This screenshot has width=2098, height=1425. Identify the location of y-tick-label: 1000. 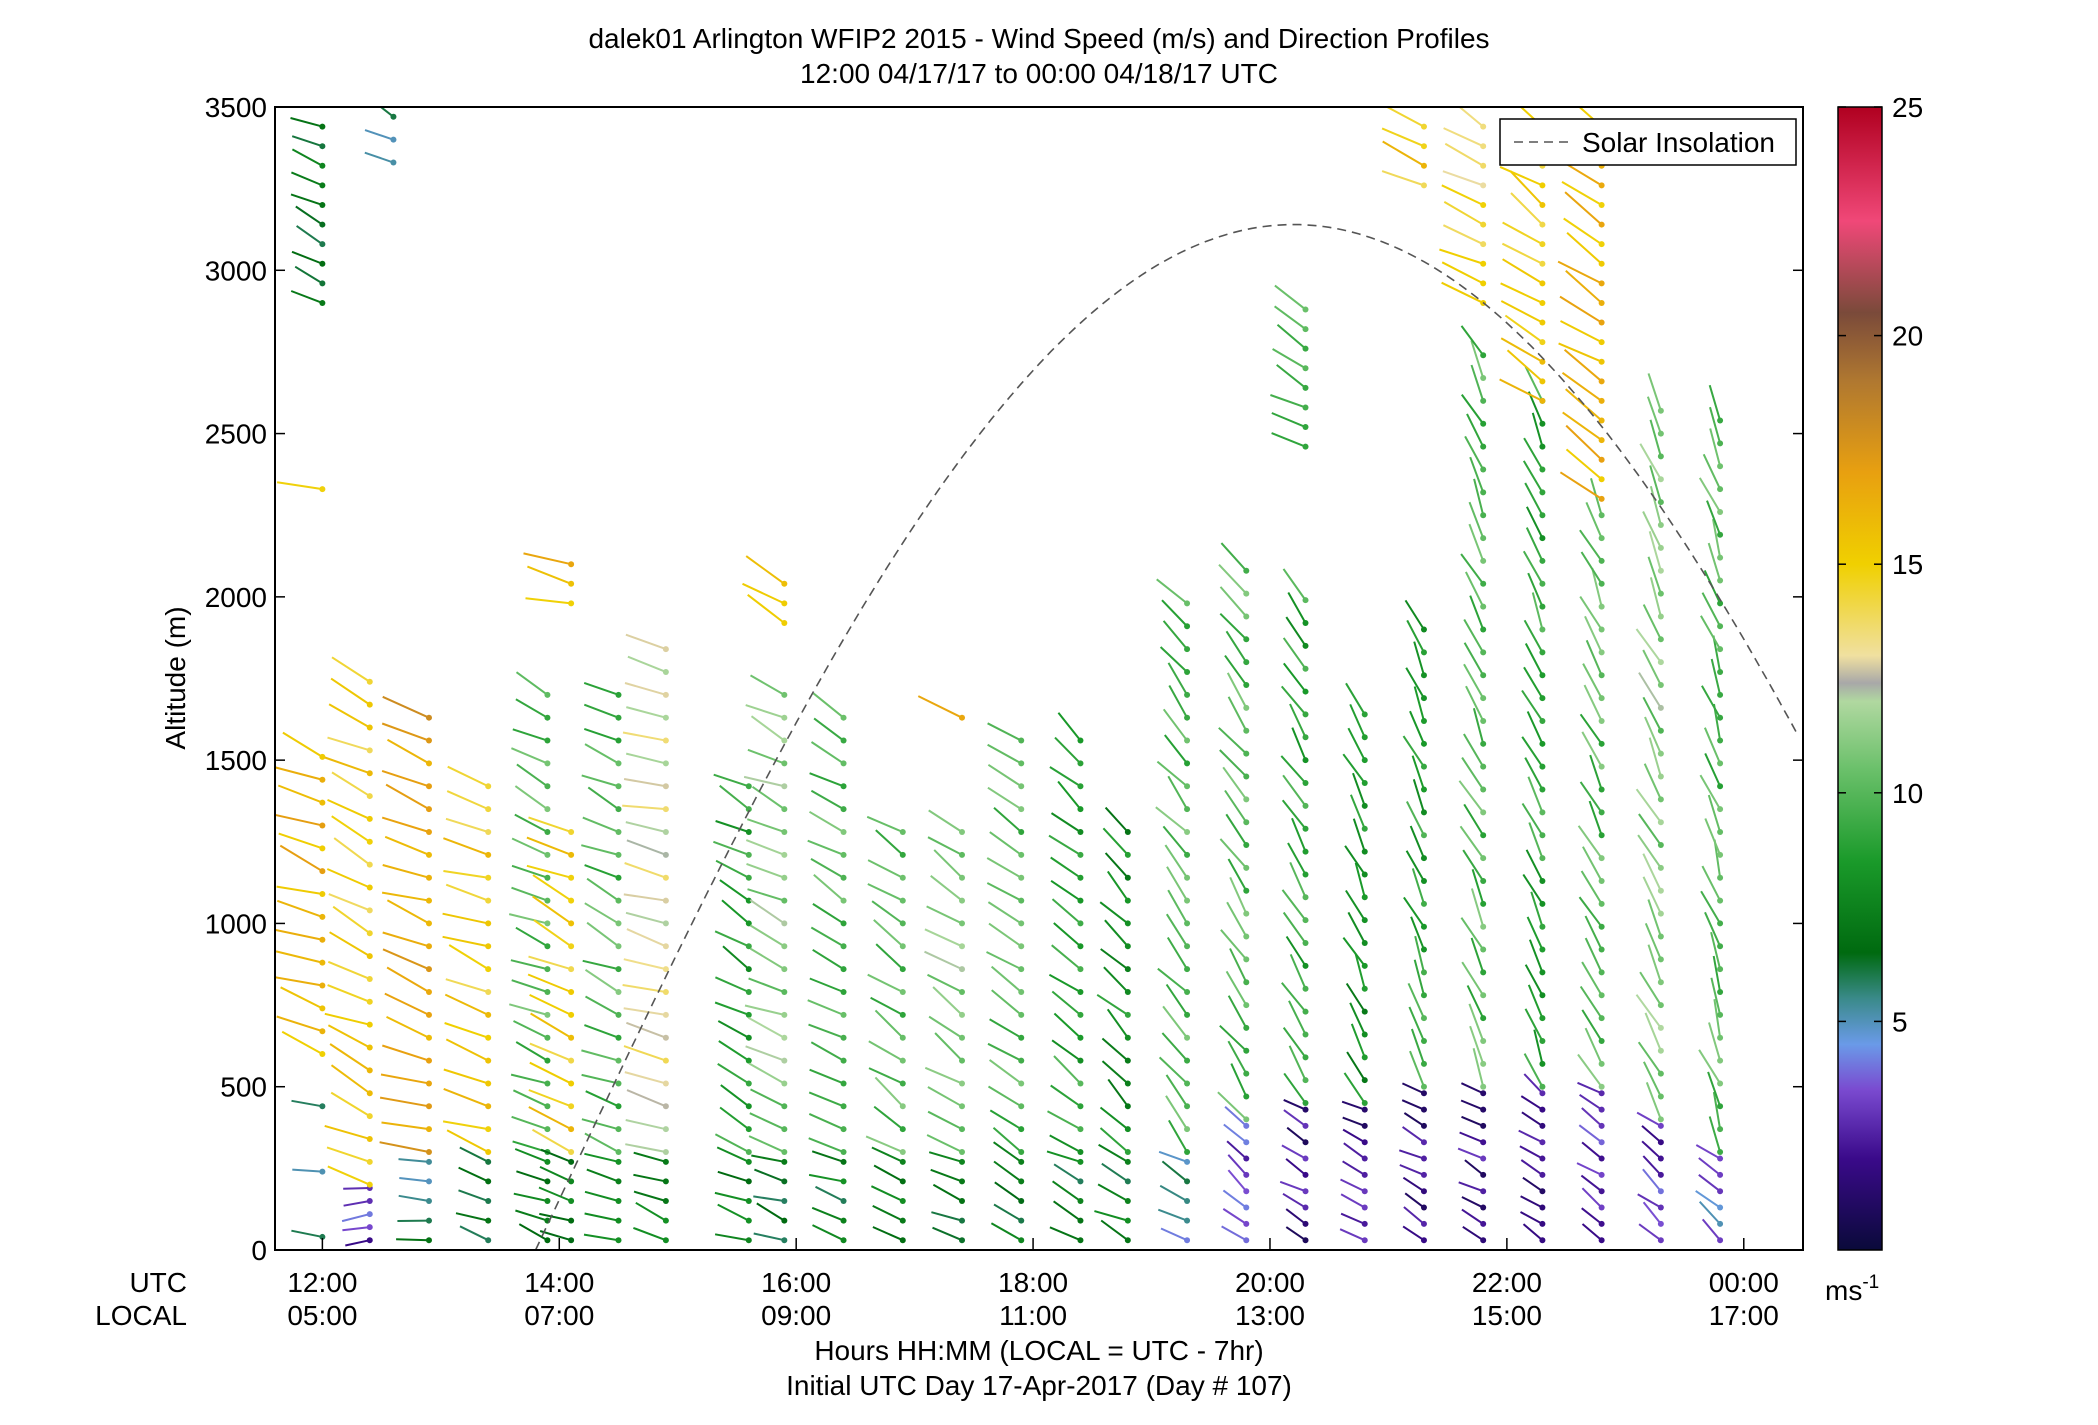
(236, 923).